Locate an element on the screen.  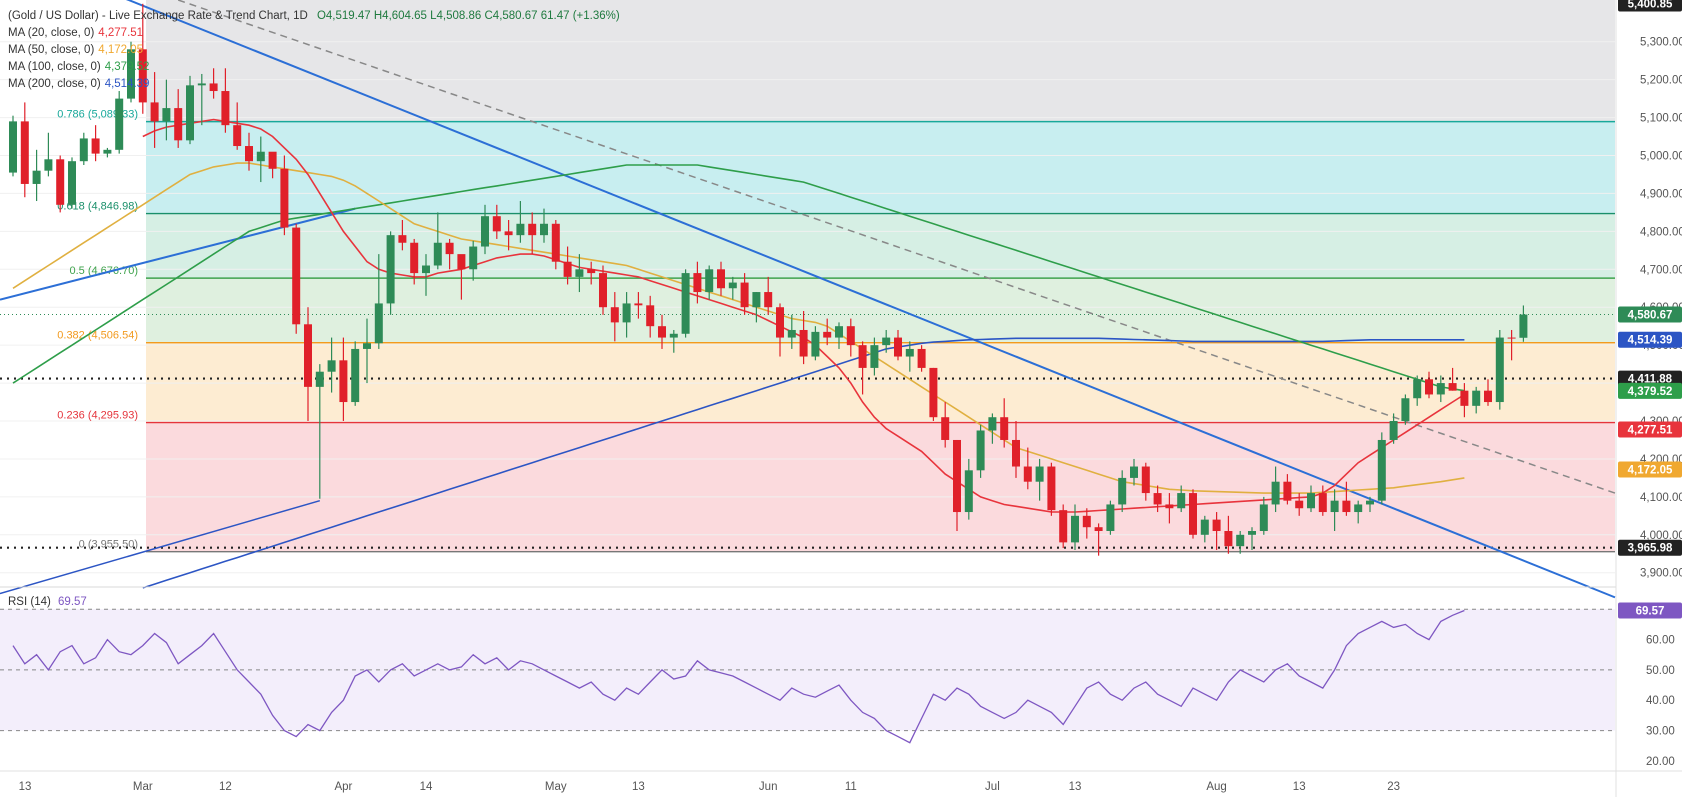
rsi-line is located at coordinates (738, 676).